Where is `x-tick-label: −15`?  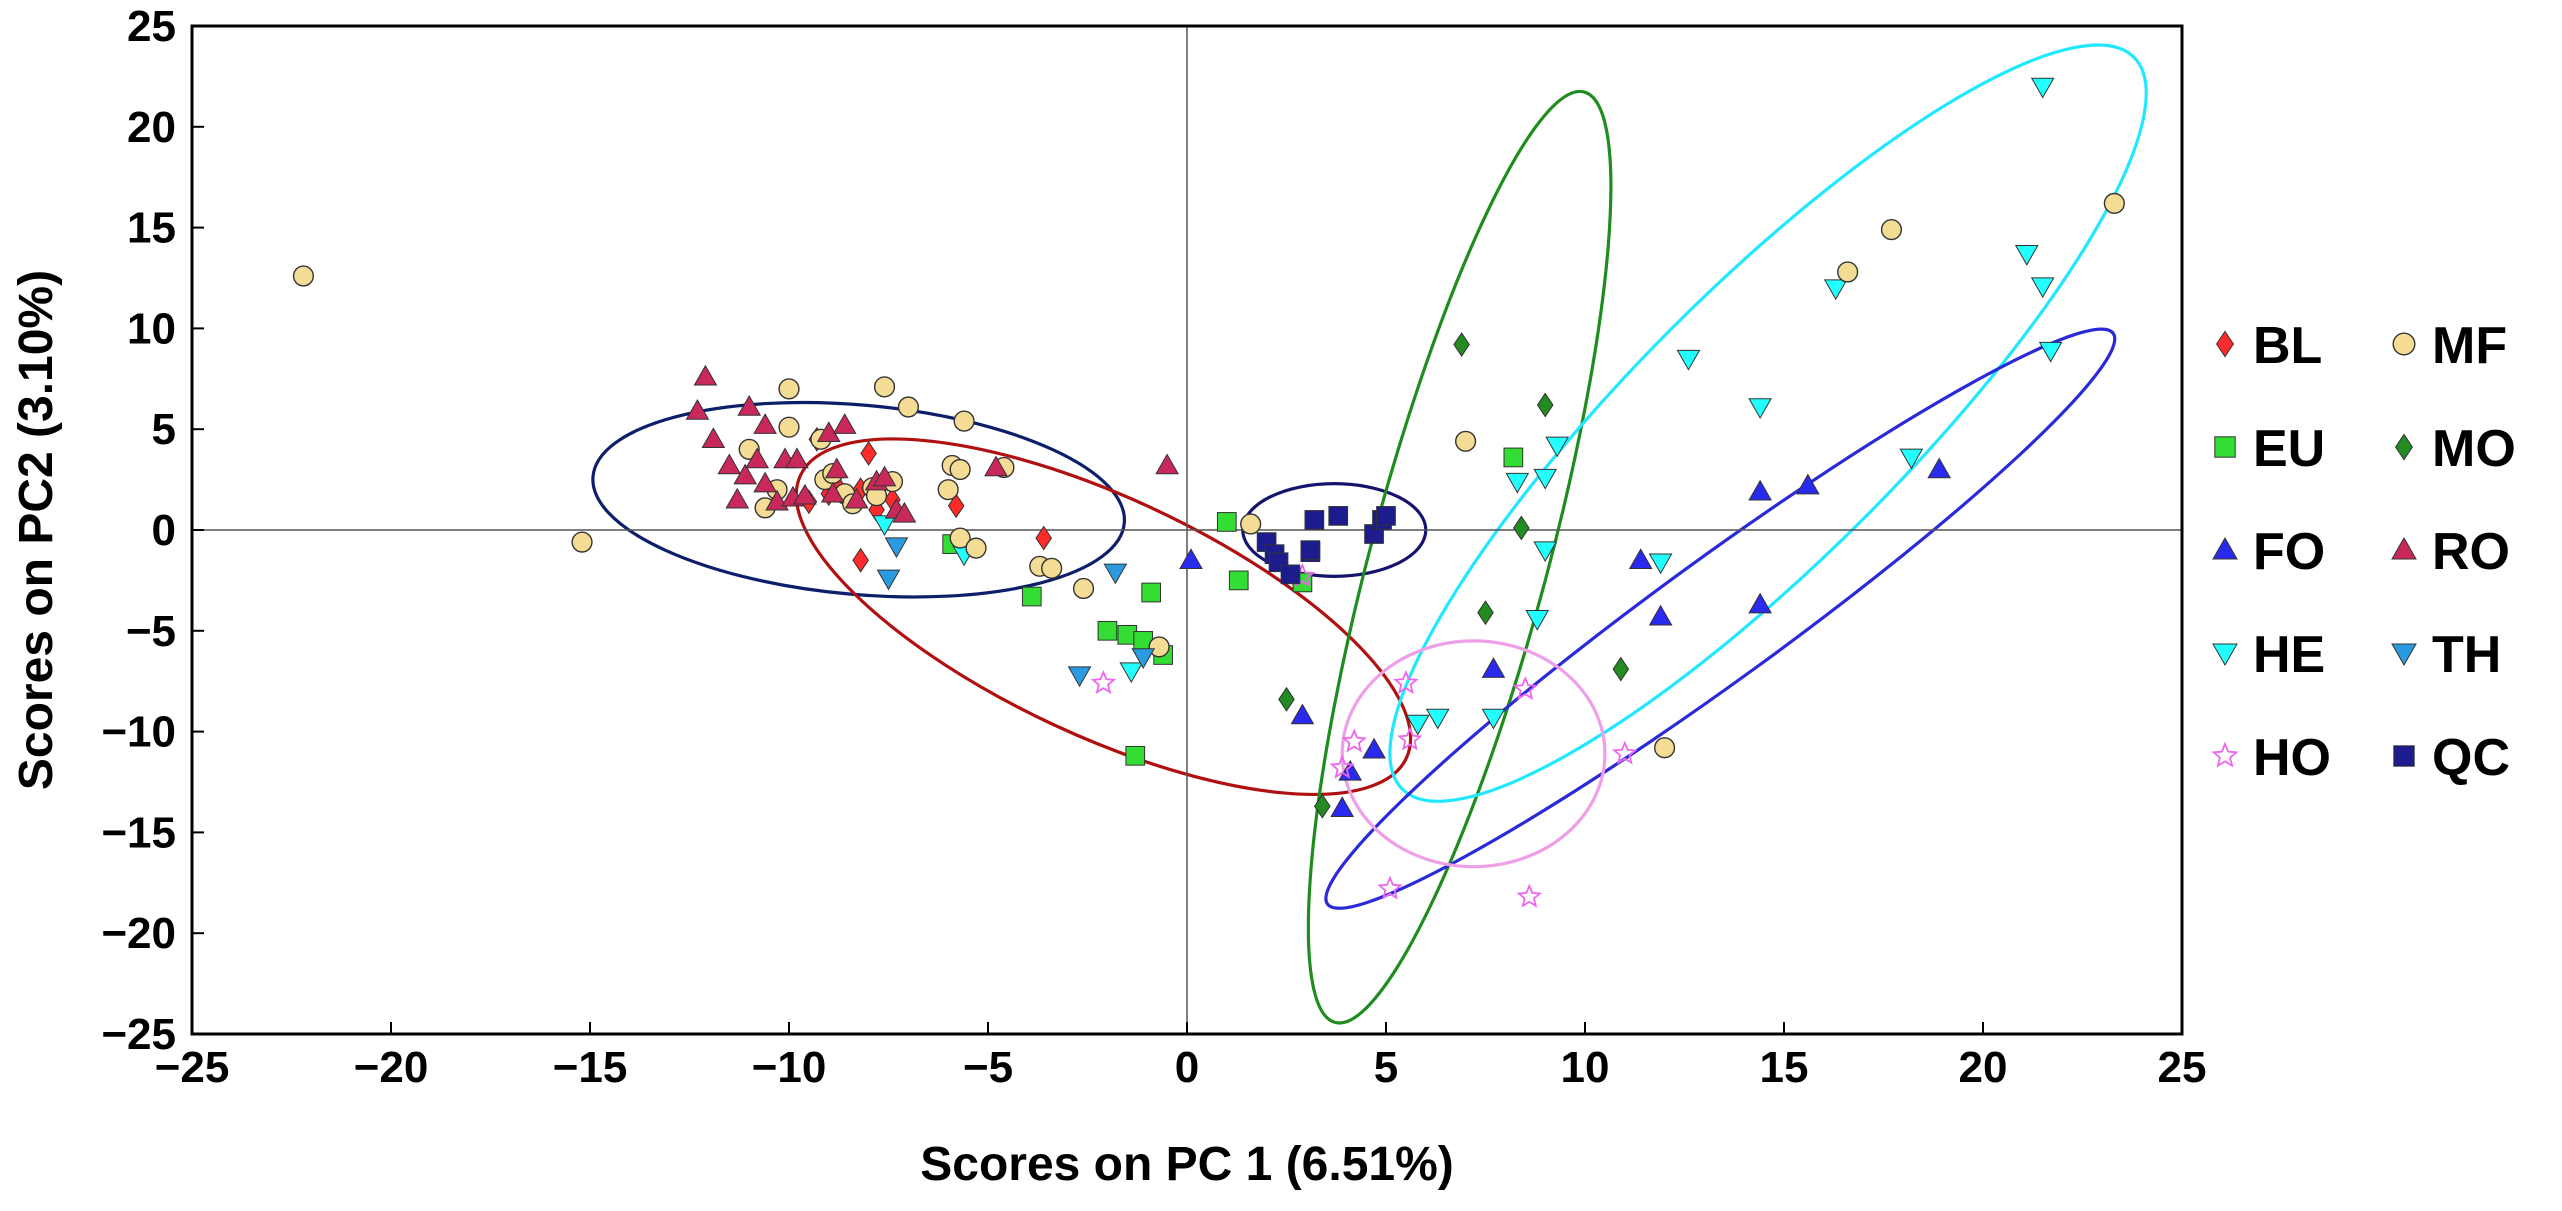 x-tick-label: −15 is located at coordinates (590, 1067).